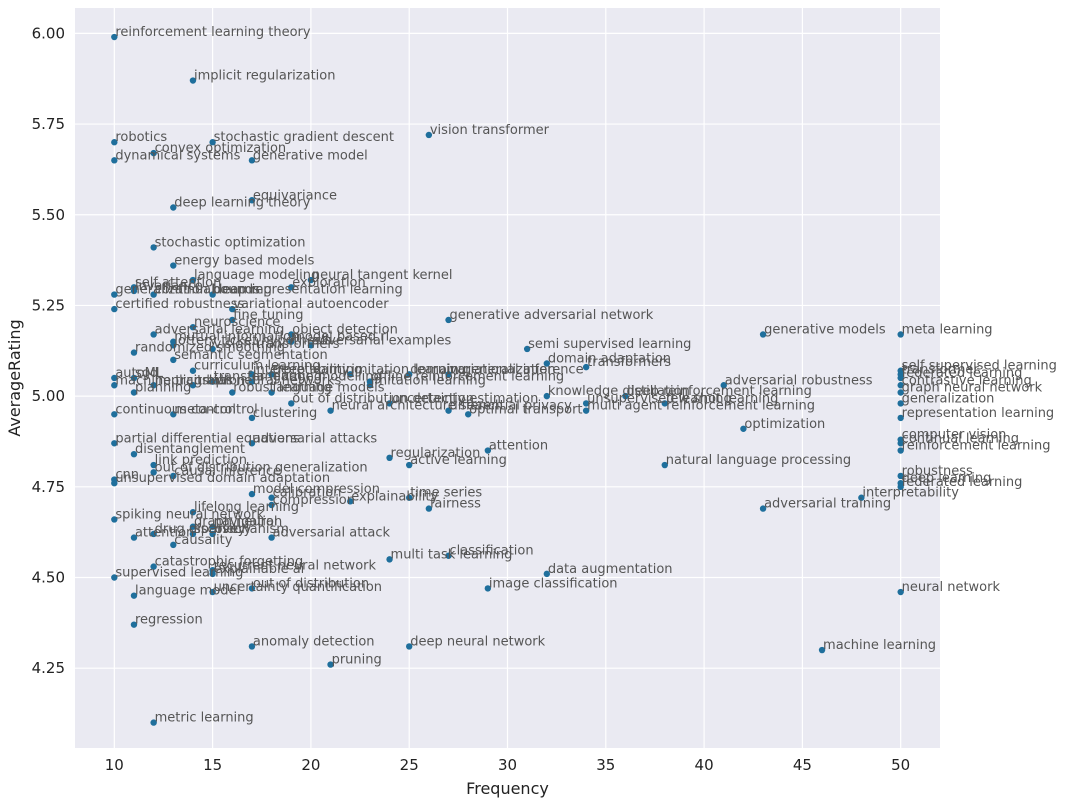  Describe the element at coordinates (758, 460) in the screenshot. I see `data-point-label: natural language processing` at that location.